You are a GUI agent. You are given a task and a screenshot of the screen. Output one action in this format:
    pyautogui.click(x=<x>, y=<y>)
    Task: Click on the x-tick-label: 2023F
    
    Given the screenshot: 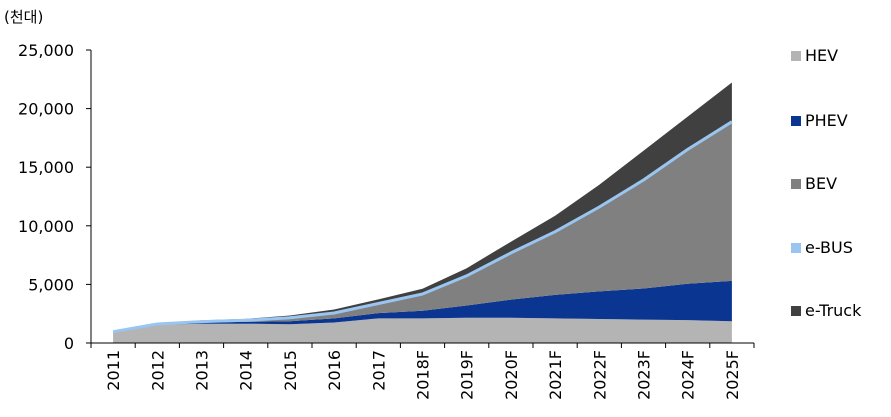 What is the action you would take?
    pyautogui.click(x=644, y=375)
    